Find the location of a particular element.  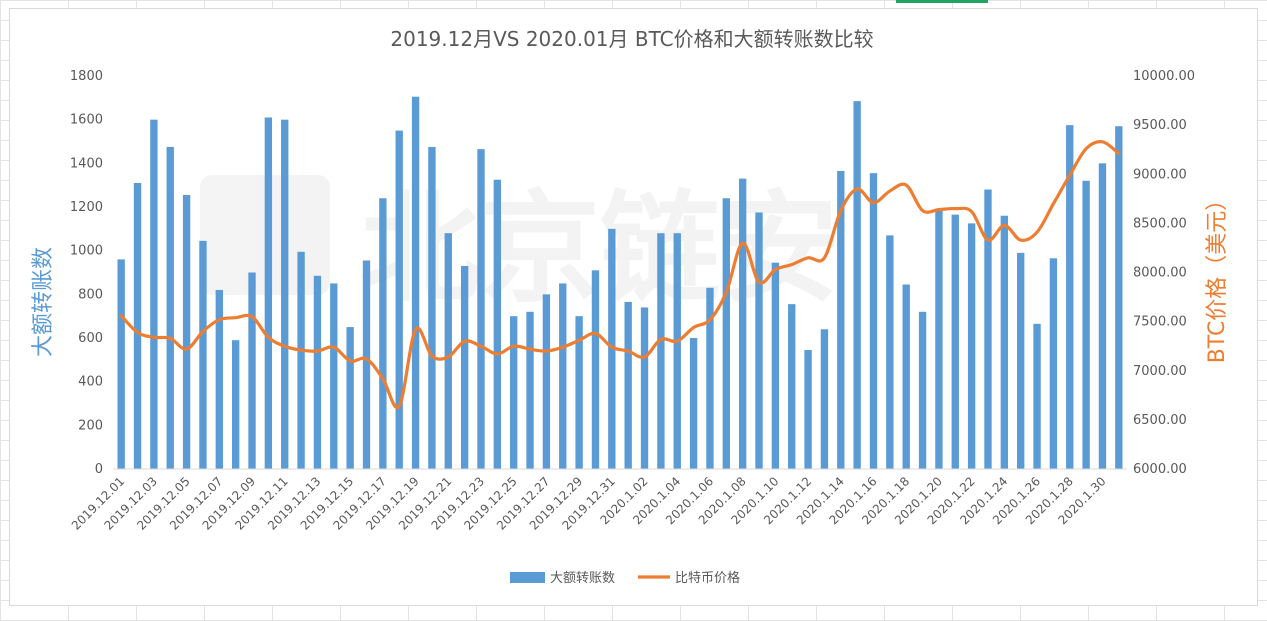

right-axis-title: BTC价格（美元） is located at coordinates (1217, 276).